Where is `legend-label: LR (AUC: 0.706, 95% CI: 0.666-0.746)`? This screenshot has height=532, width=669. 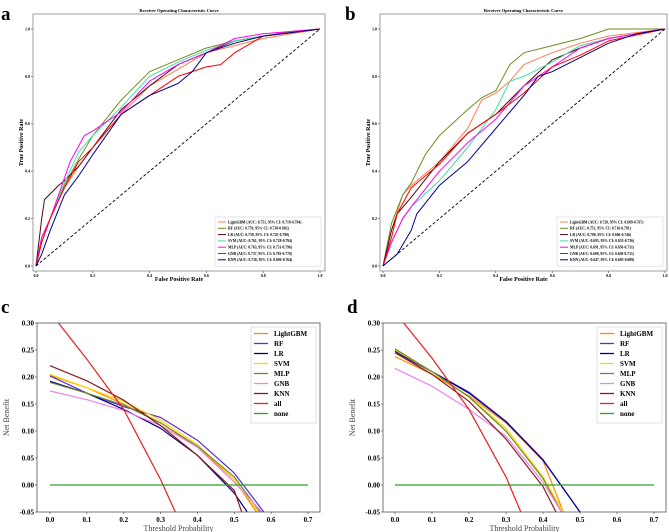
legend-label: LR (AUC: 0.706, 95% CI: 0.666-0.746) is located at coordinates (601, 235).